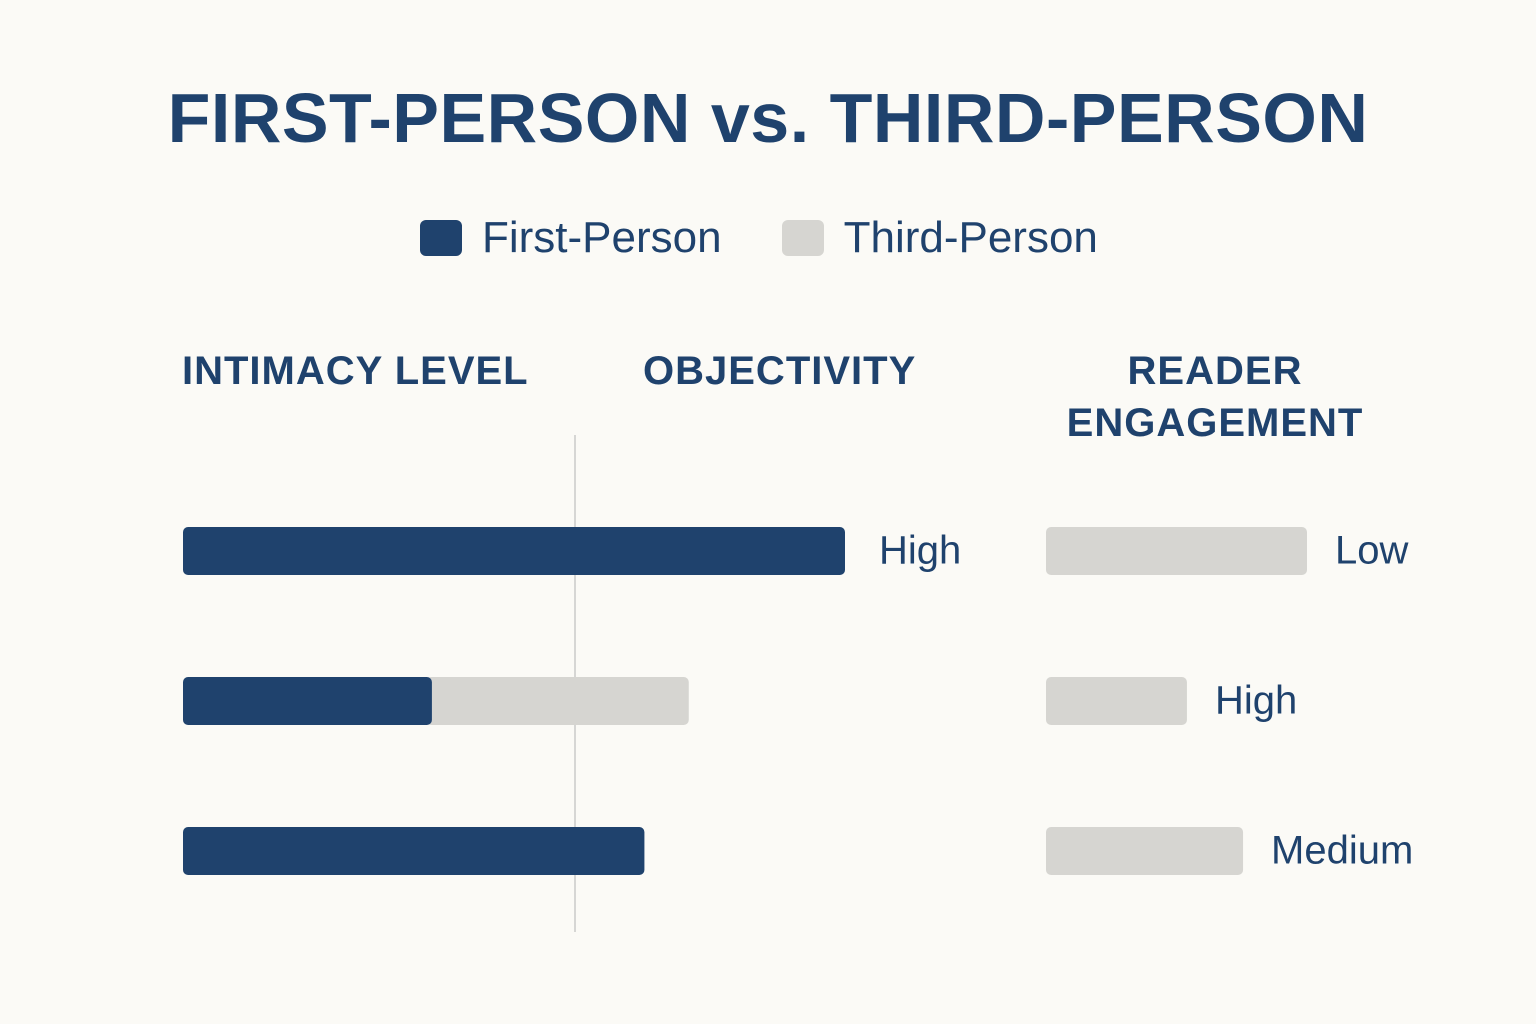 This screenshot has height=1024, width=1536. I want to click on legend-label-third-person: Third-Person, so click(970, 237).